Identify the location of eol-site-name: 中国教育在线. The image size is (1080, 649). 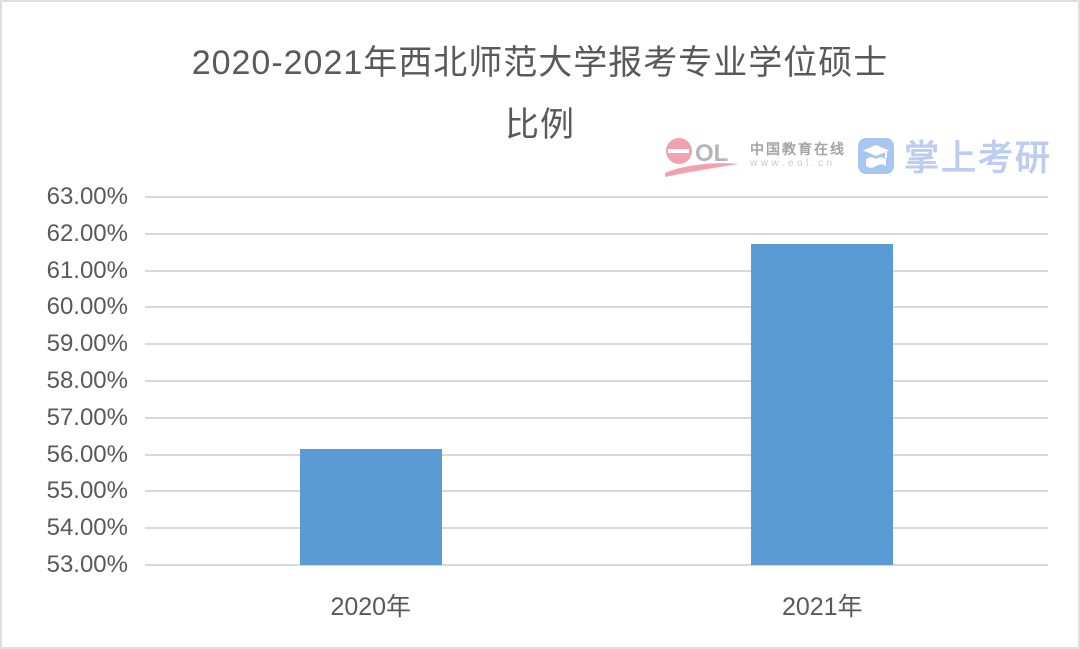
(797, 148).